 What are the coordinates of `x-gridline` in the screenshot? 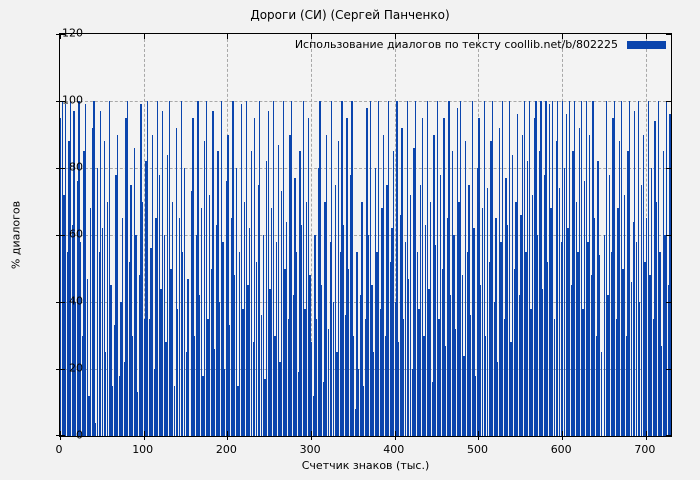 It's located at (395, 235).